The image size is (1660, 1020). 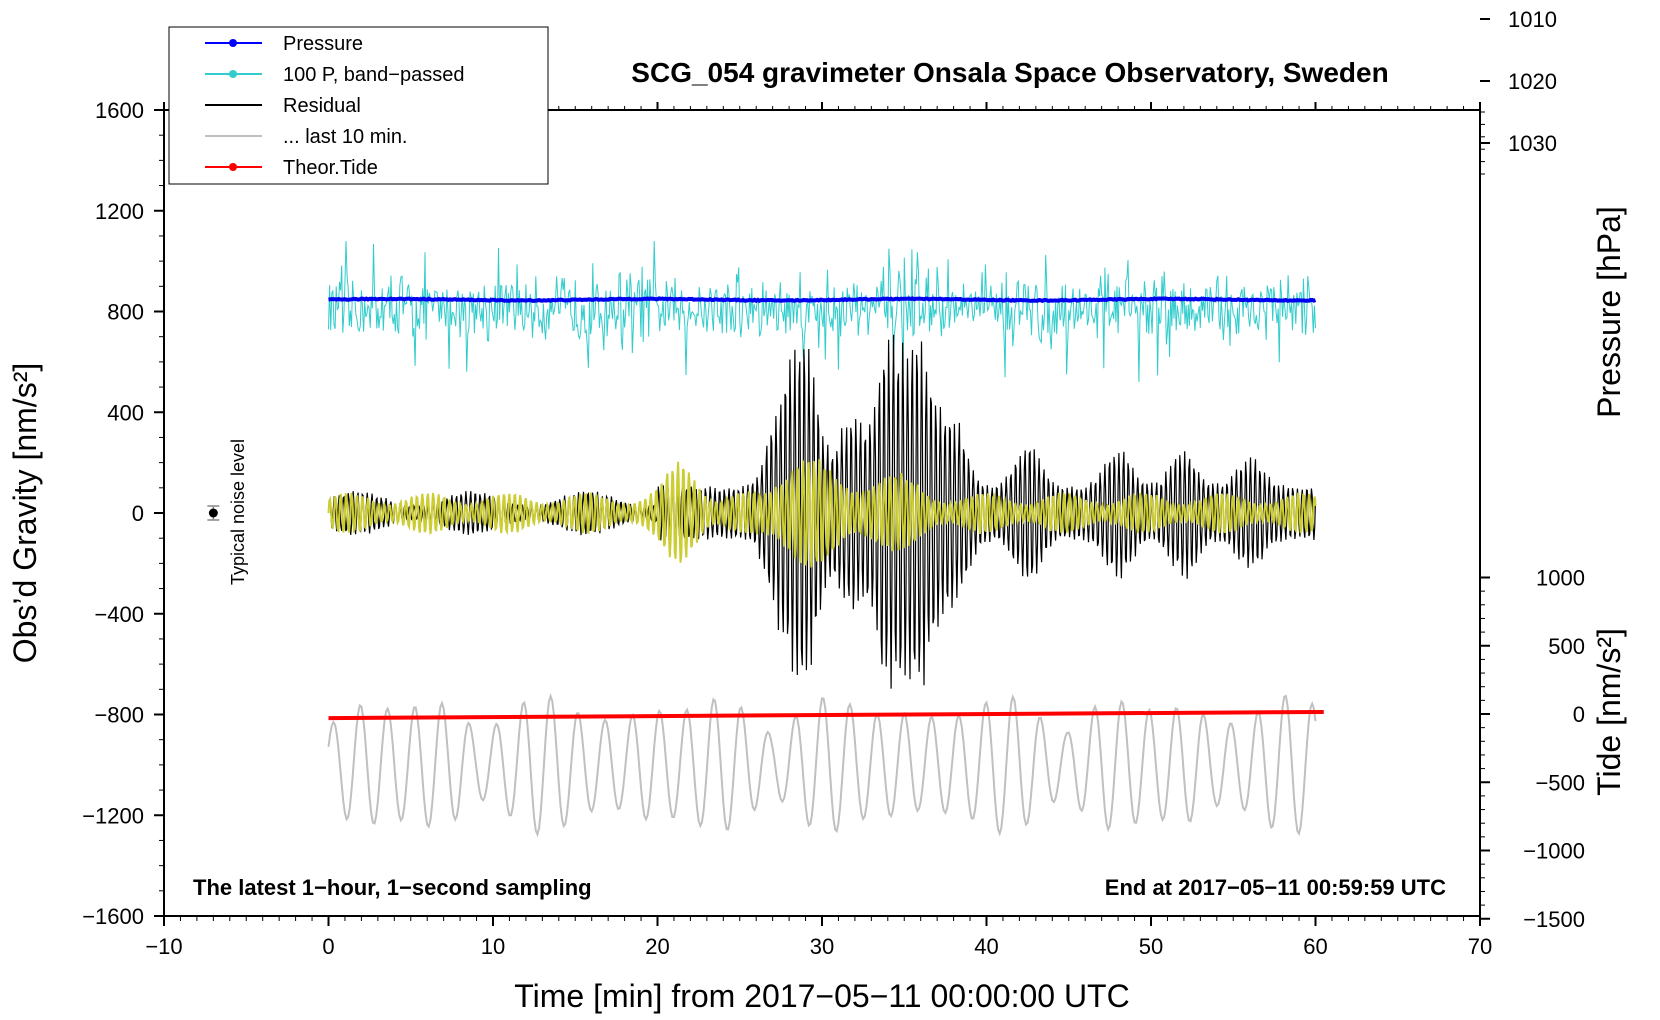 I want to click on y-tick-label: −800, so click(x=119, y=715).